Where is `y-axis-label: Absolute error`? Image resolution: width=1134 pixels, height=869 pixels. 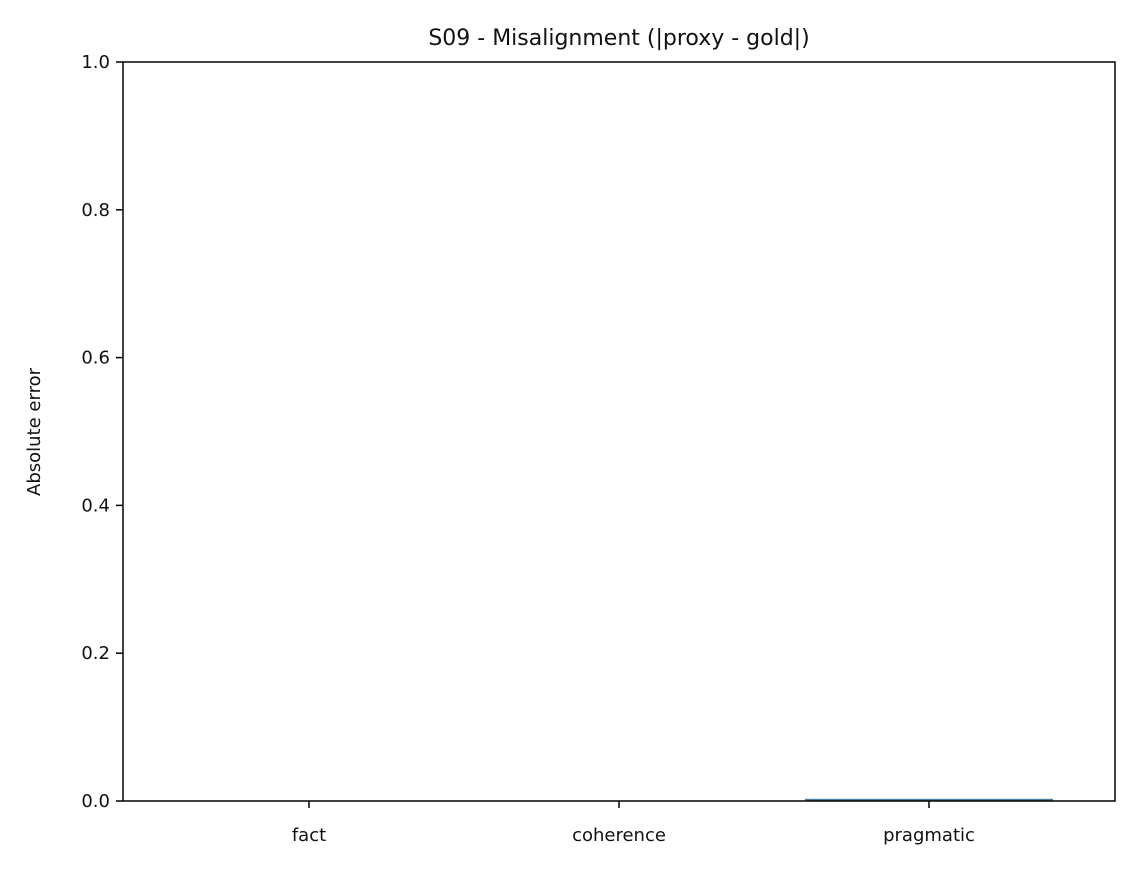
y-axis-label: Absolute error is located at coordinates (34, 431).